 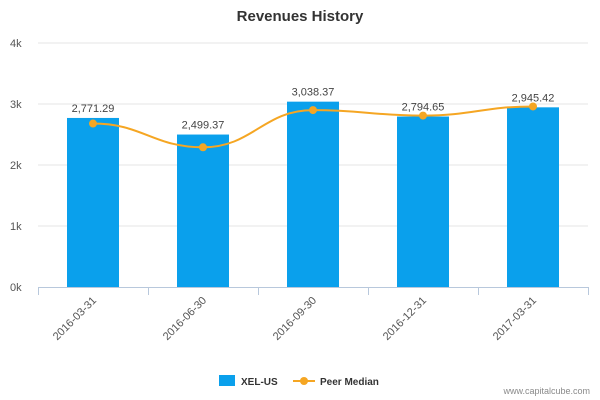 I want to click on y-axis-ticks: 0k 1k 2k 3k 4k, so click(x=16, y=166).